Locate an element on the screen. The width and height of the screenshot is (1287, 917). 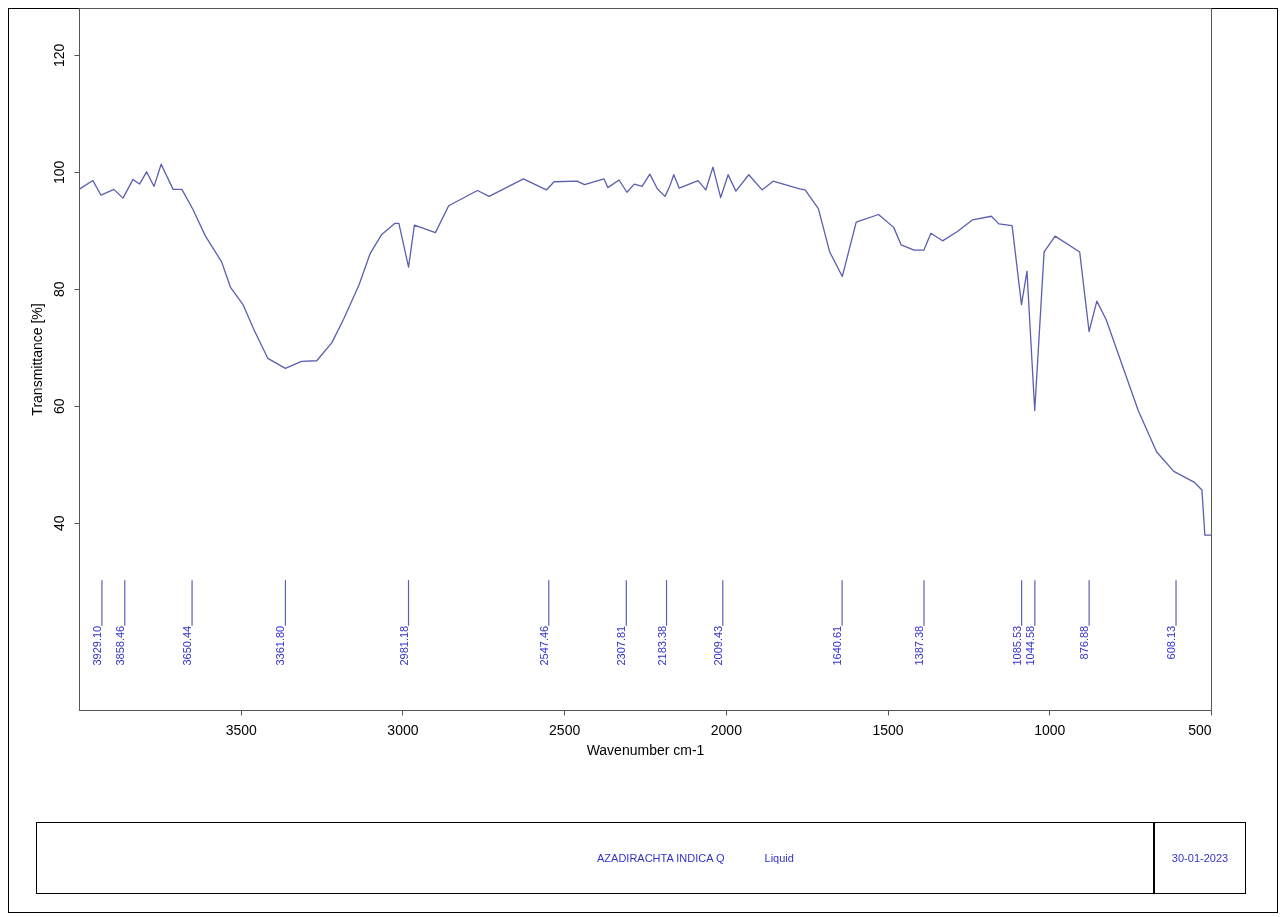
annotation: 2307.81 is located at coordinates (621, 645).